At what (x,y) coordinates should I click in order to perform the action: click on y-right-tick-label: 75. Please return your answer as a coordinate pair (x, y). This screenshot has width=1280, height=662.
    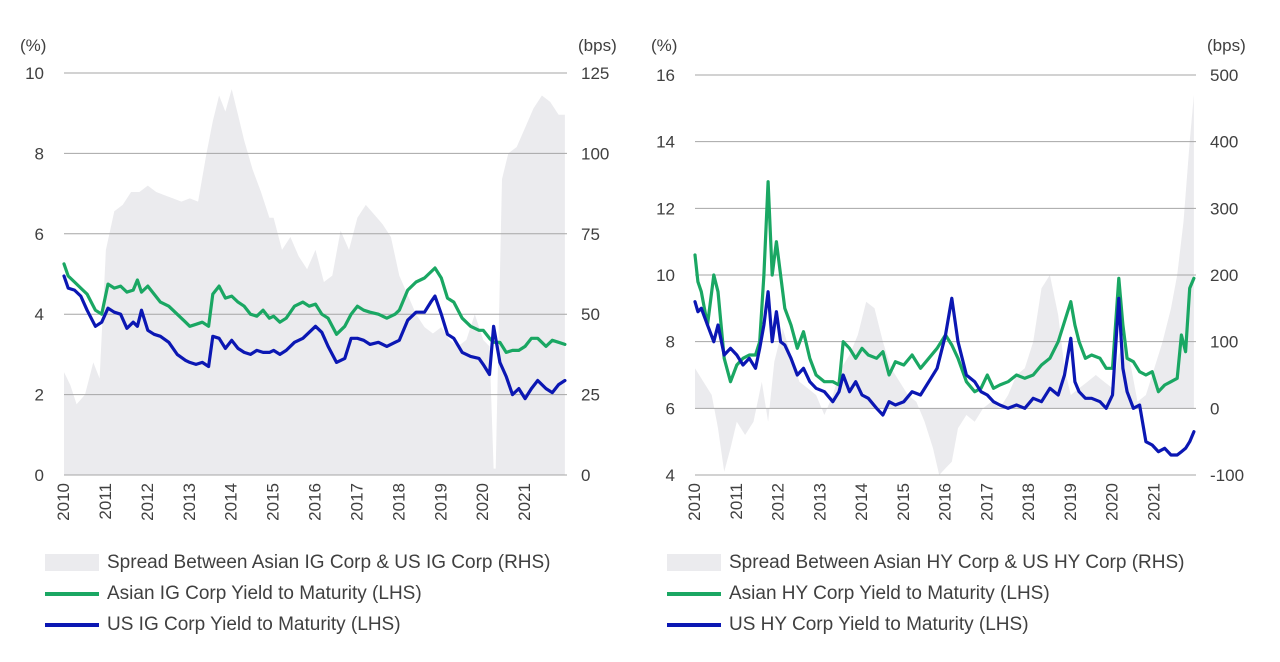
    Looking at the image, I should click on (590, 234).